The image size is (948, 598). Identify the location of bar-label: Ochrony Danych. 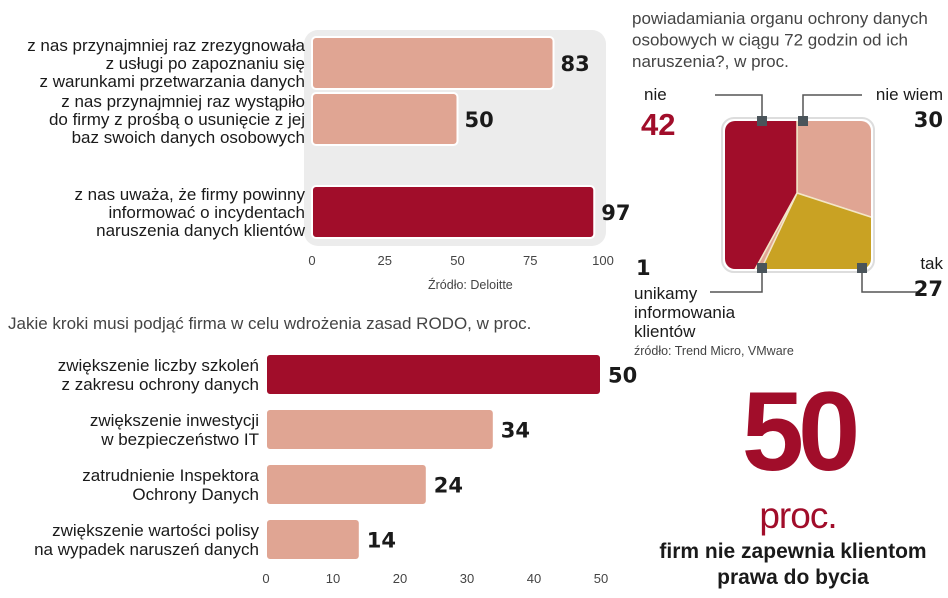
(195, 494).